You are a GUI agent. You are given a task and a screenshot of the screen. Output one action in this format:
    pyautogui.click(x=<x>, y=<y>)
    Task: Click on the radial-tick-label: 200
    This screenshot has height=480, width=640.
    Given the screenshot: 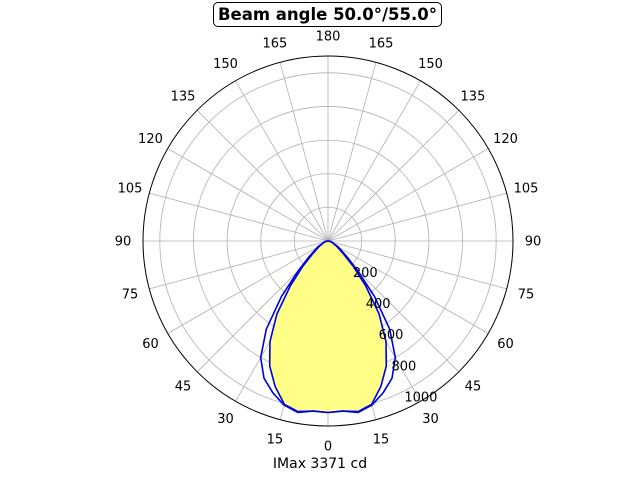 What is the action you would take?
    pyautogui.click(x=365, y=273)
    